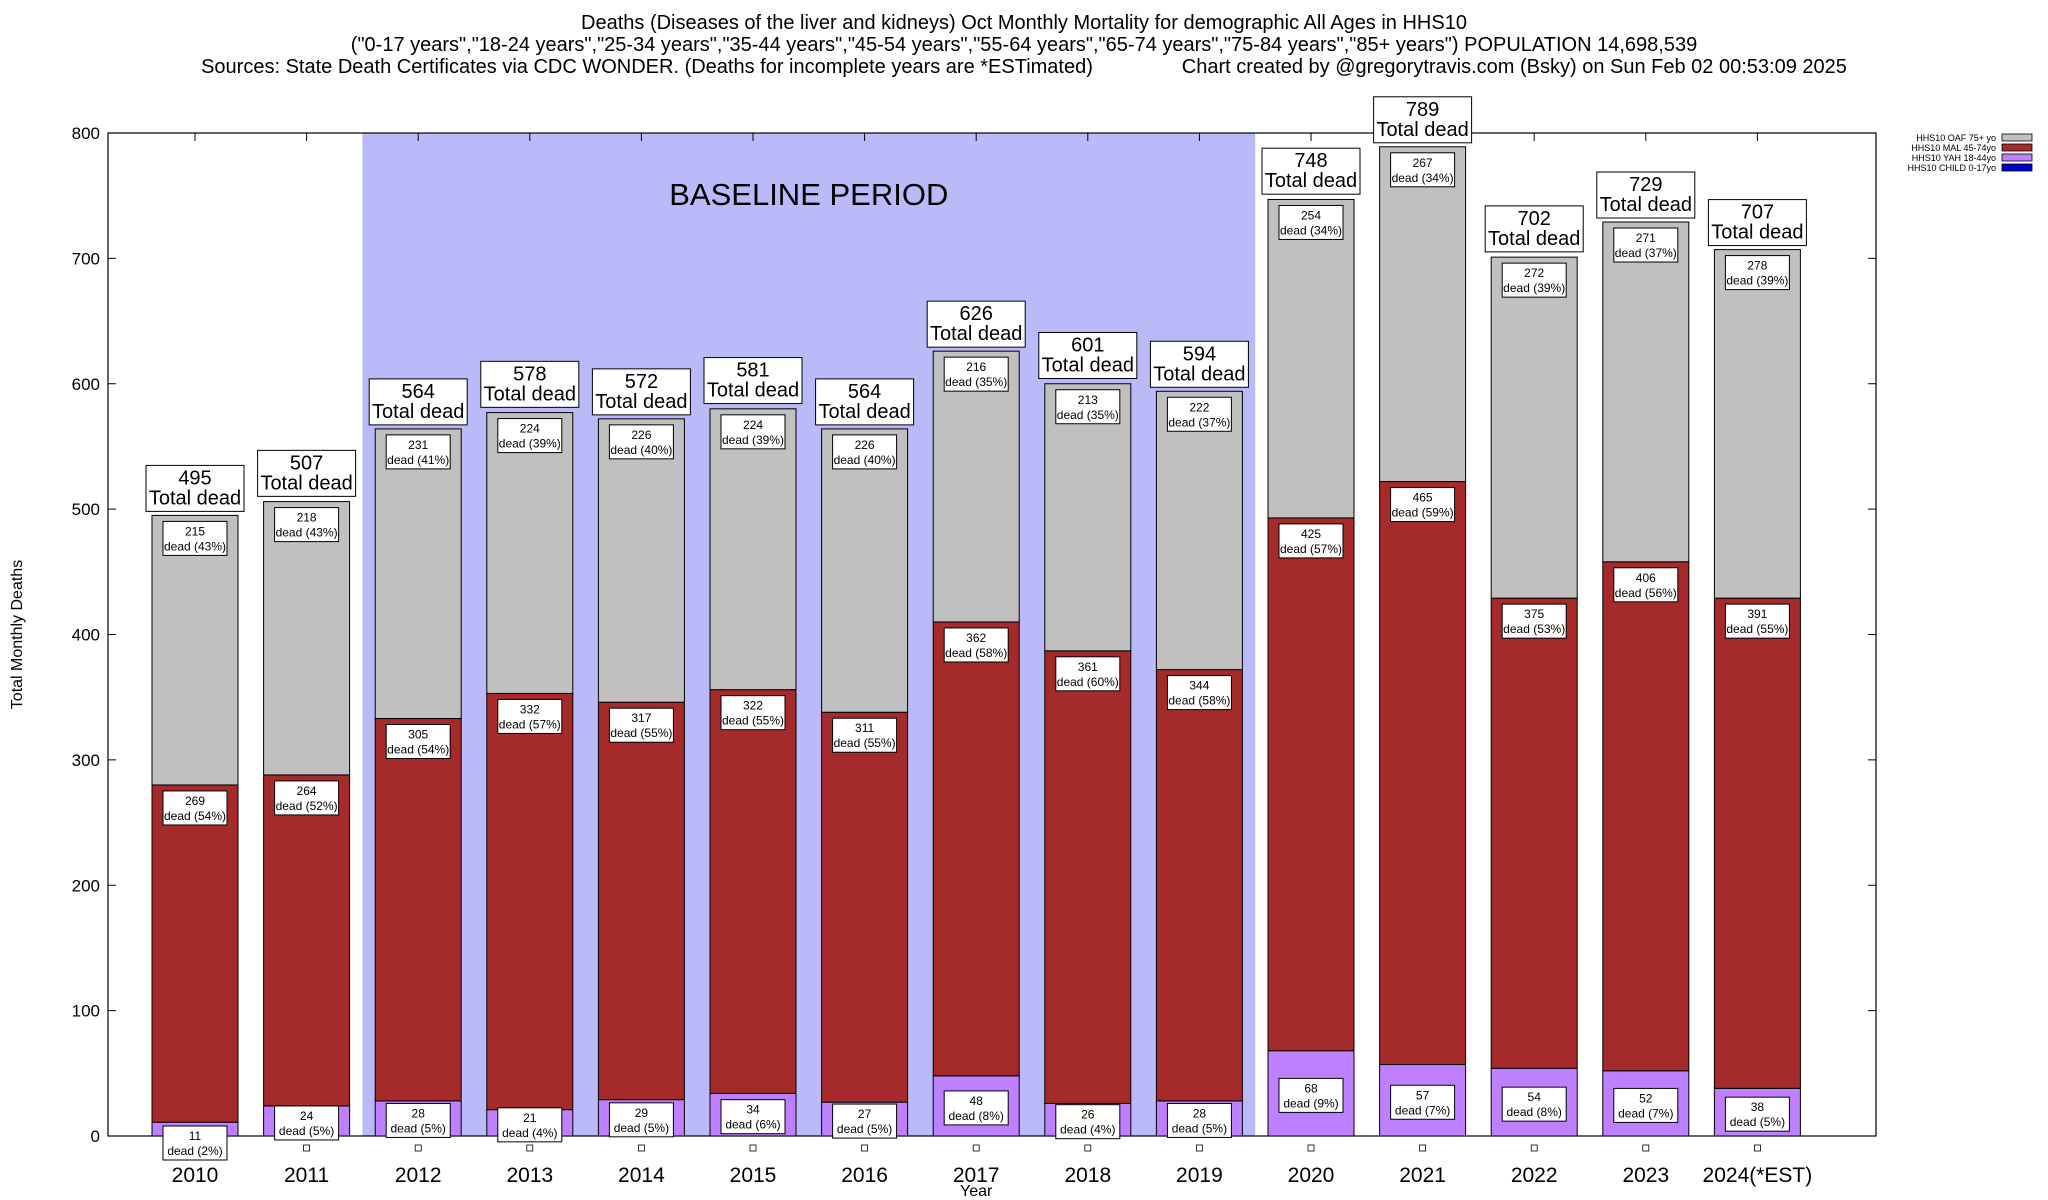  Describe the element at coordinates (86, 384) in the screenshot. I see `y-tick-label: 600` at that location.